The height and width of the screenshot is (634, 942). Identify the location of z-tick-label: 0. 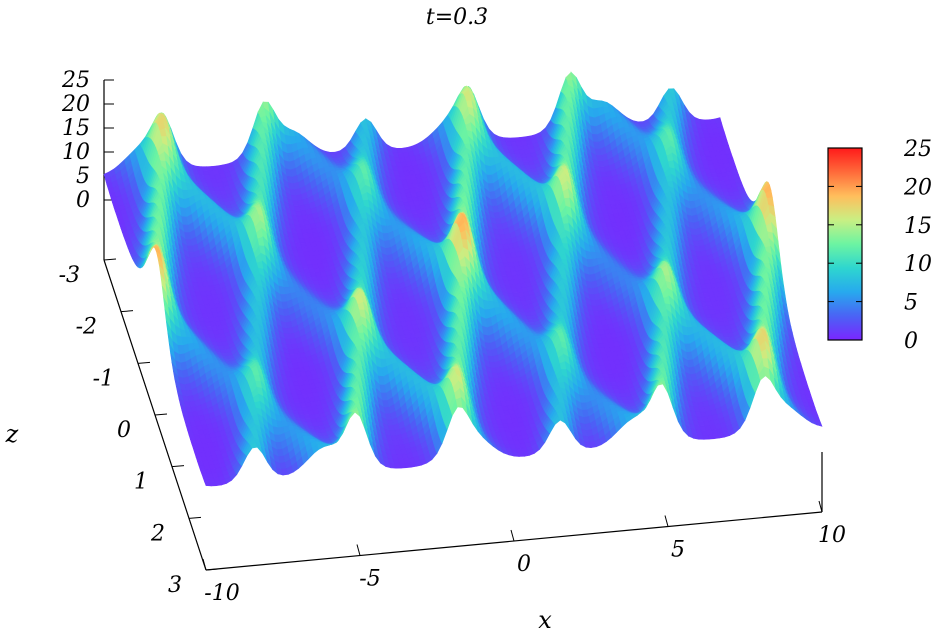
(124, 430).